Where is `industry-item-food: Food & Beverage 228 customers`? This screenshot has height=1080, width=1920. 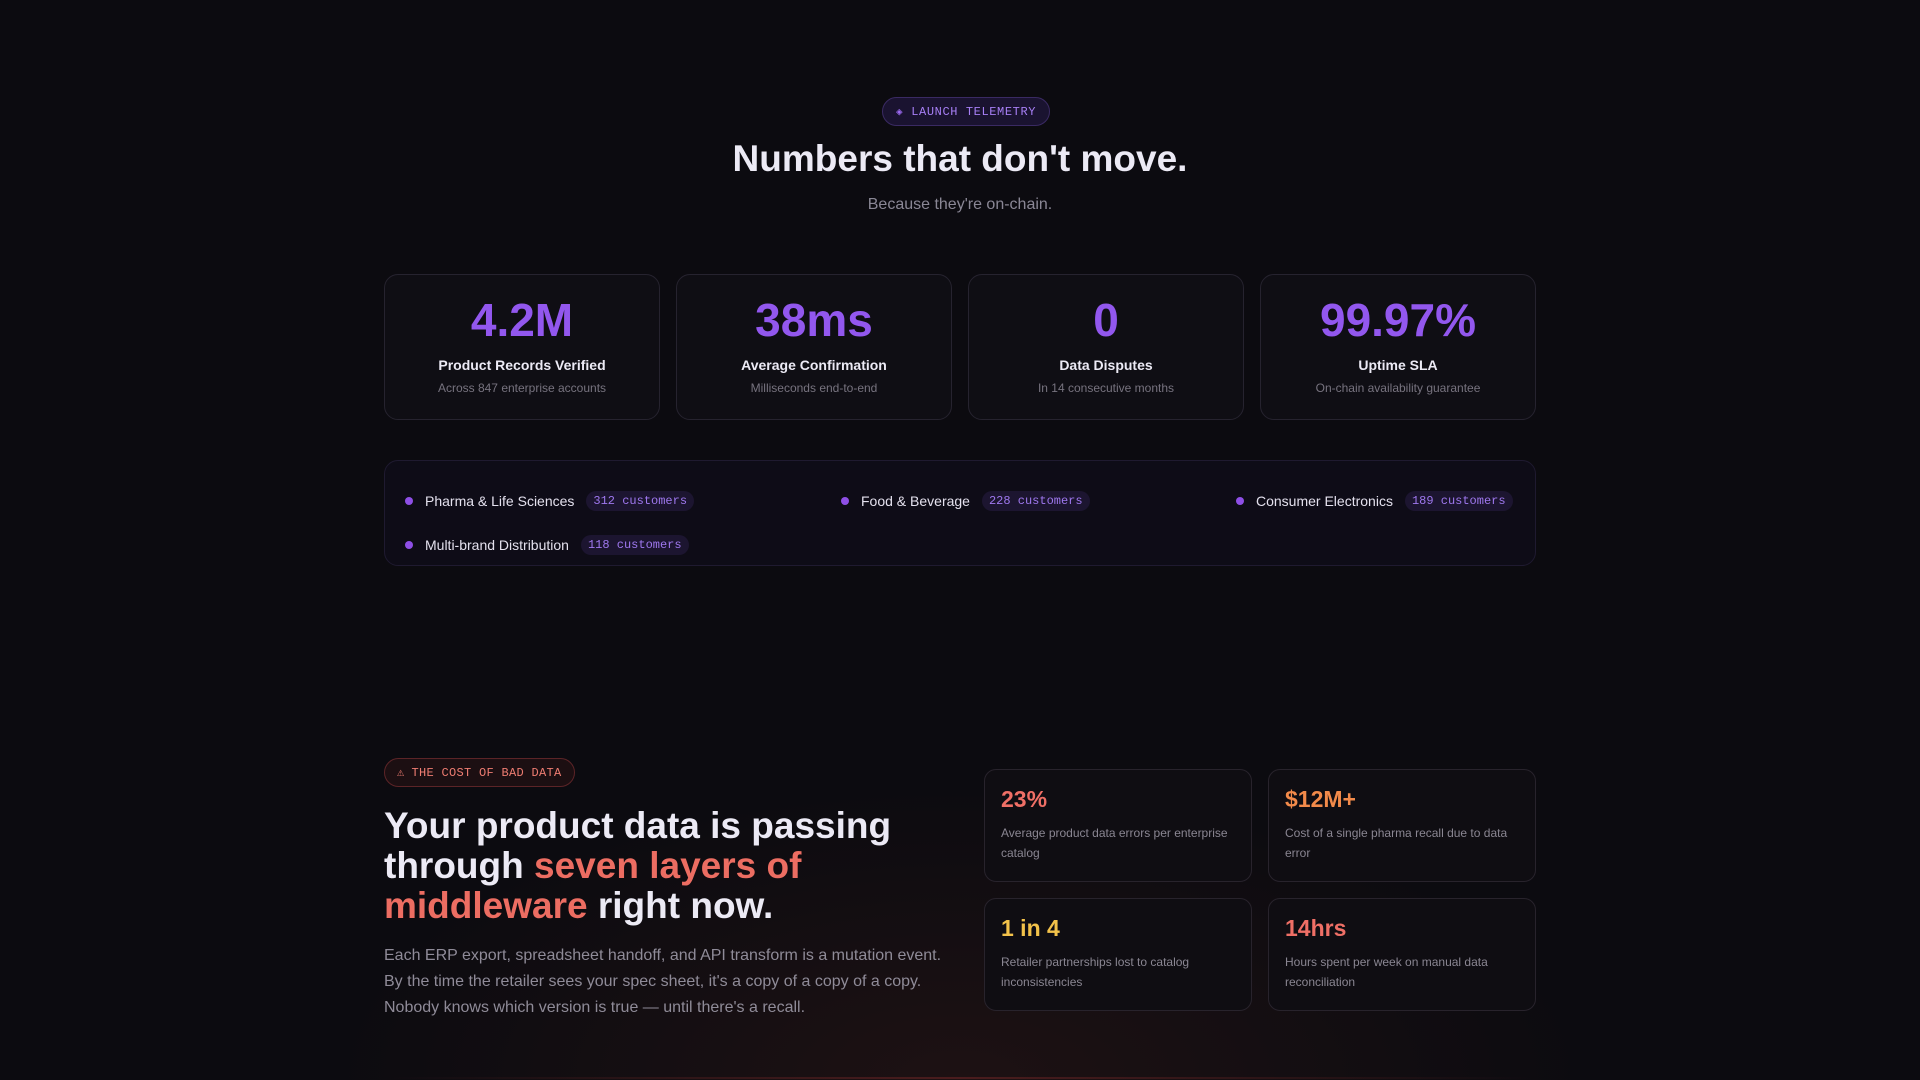 industry-item-food: Food & Beverage 228 customers is located at coordinates (965, 501).